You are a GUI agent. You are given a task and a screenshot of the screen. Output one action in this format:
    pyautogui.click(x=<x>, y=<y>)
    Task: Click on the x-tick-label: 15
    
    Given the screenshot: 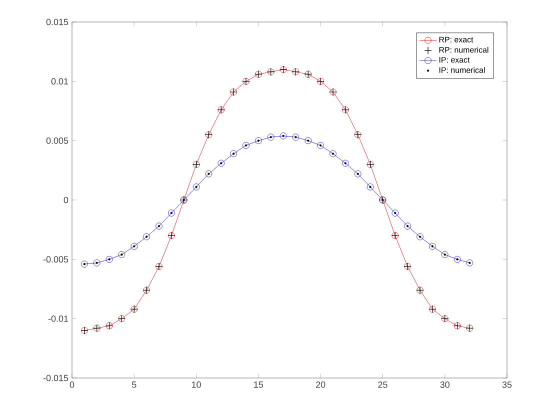 What is the action you would take?
    pyautogui.click(x=259, y=385)
    